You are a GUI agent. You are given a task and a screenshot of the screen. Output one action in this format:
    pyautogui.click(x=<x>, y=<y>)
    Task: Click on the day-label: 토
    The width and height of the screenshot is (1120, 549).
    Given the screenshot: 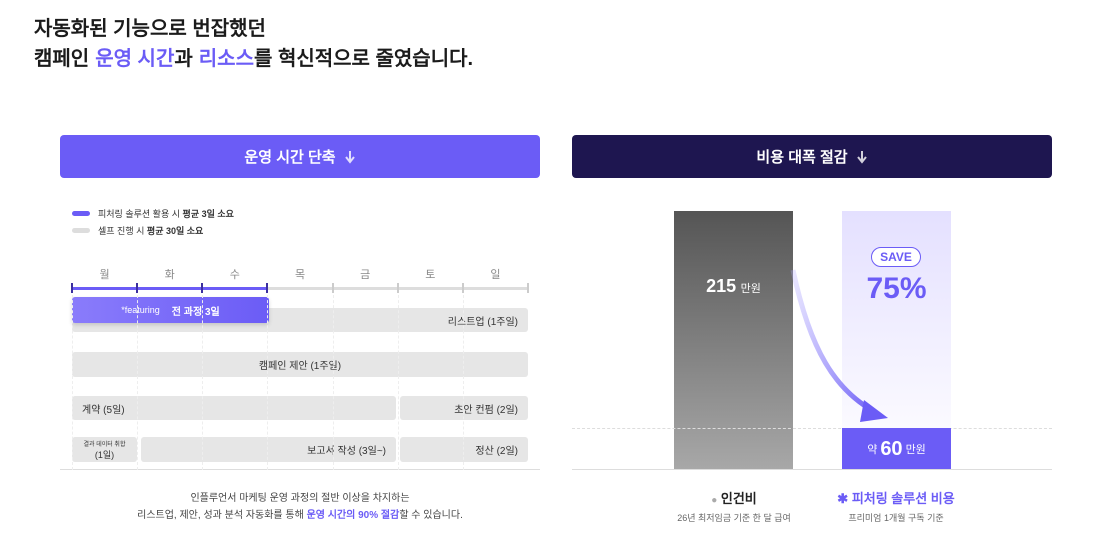 What is the action you would take?
    pyautogui.click(x=430, y=275)
    